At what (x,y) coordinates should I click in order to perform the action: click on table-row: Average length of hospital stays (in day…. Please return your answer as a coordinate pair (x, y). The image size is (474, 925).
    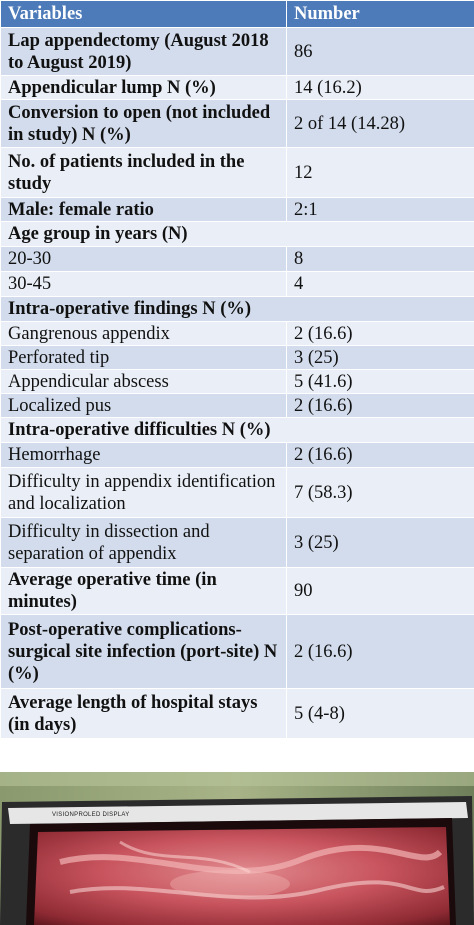
    Looking at the image, I should click on (237, 713).